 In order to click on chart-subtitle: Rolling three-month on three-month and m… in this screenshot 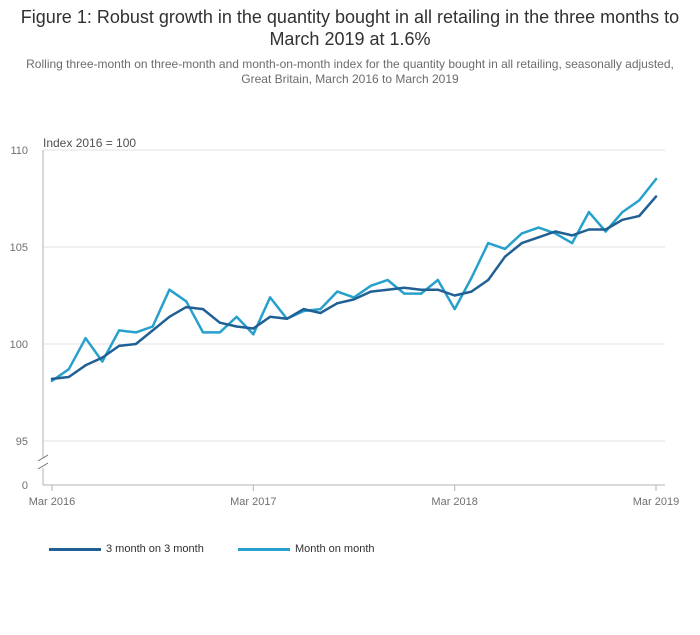, I will do `click(350, 71)`.